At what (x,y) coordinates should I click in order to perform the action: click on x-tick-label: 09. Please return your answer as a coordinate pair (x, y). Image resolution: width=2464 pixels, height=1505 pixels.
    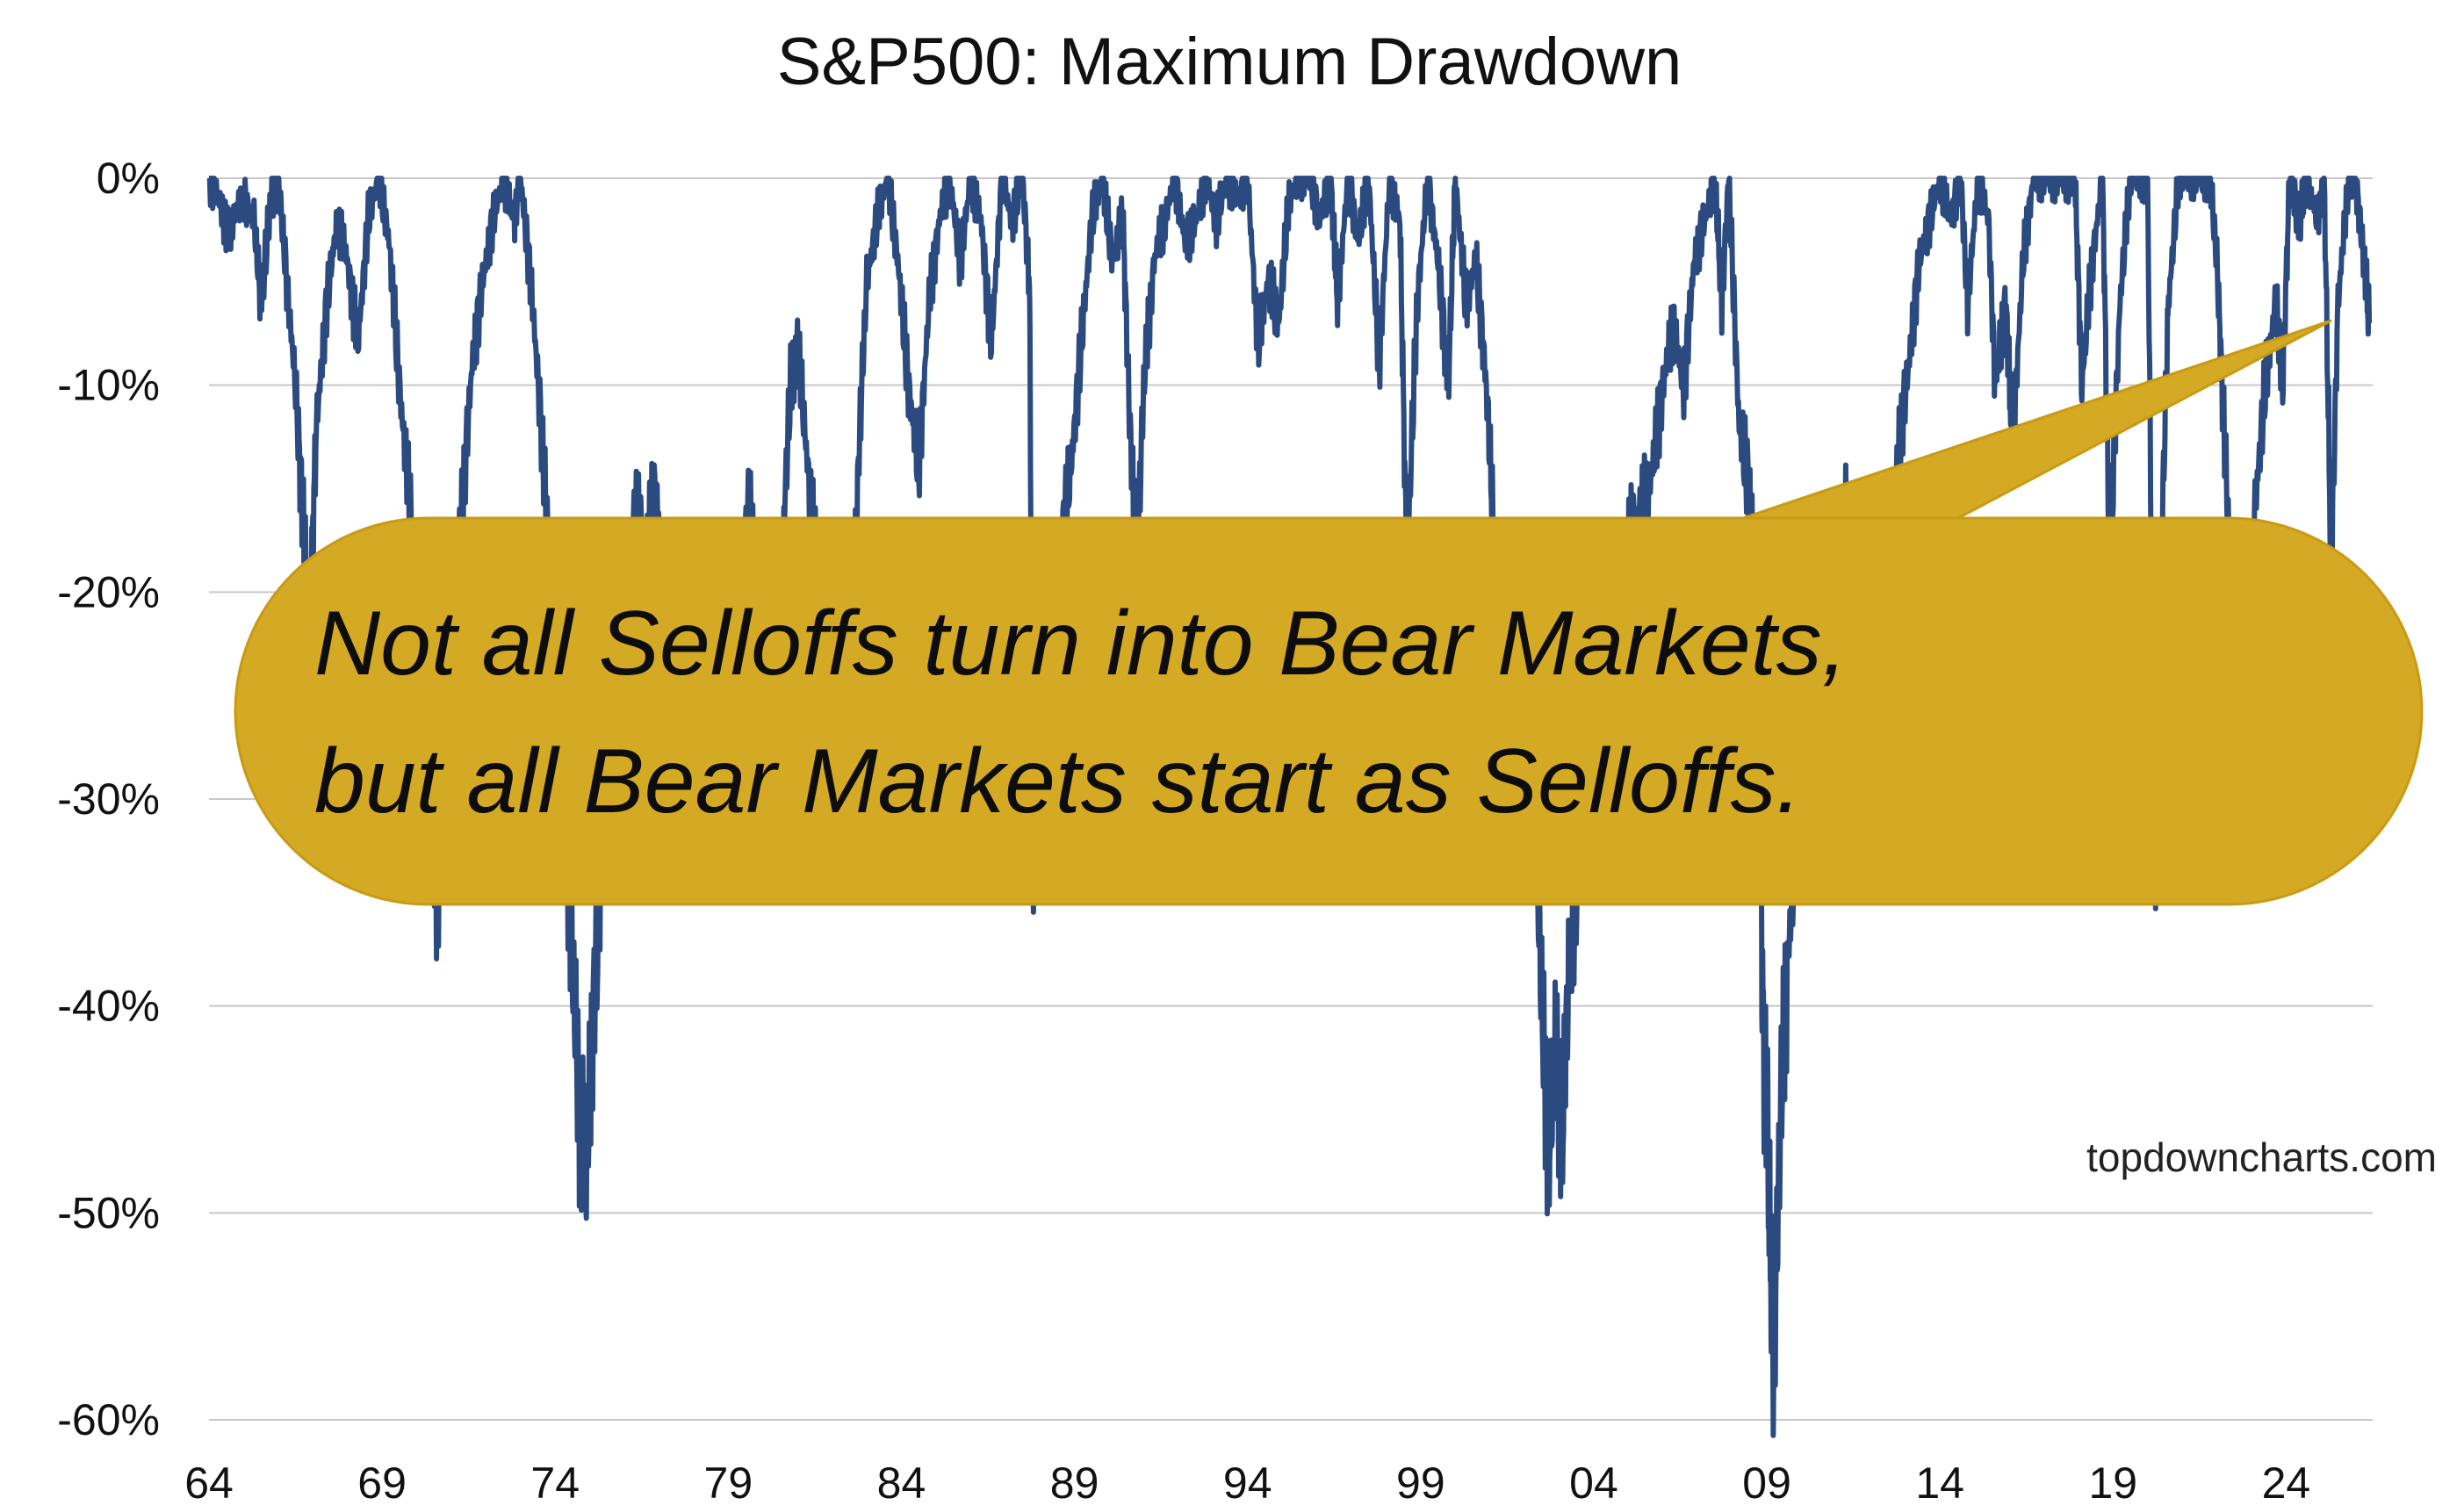
    Looking at the image, I should click on (1766, 1481).